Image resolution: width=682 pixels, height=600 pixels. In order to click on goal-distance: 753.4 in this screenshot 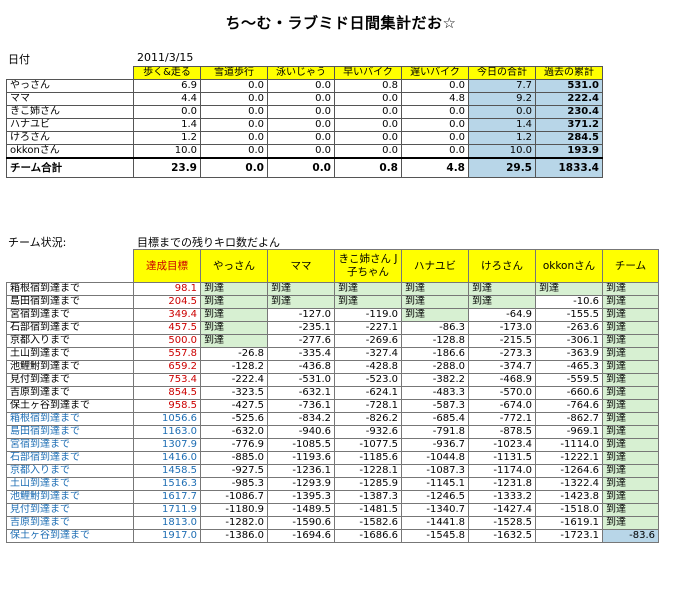, I will do `click(167, 380)`.